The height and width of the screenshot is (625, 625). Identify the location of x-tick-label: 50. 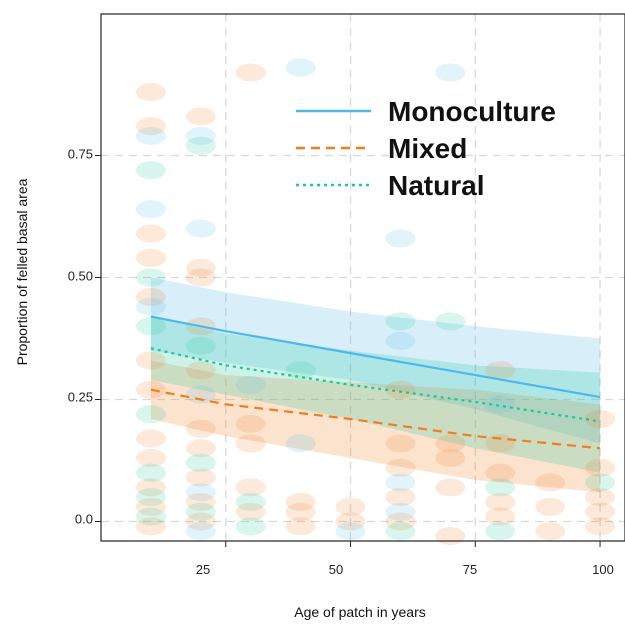
(336, 569).